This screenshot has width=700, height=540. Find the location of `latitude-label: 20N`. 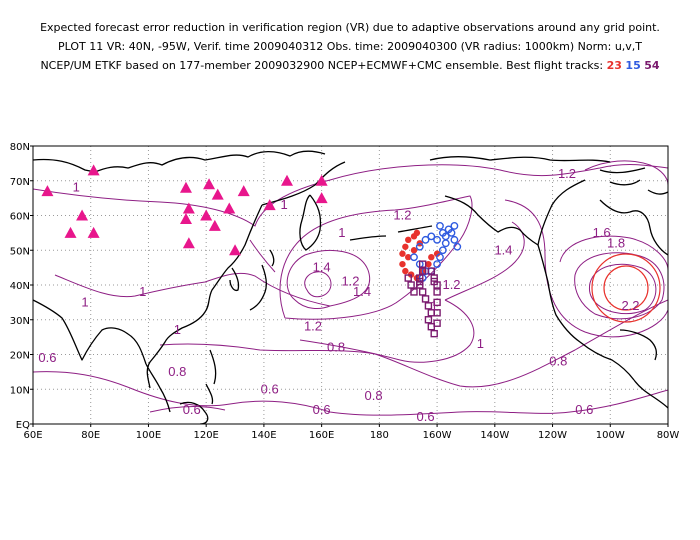

latitude-label: 20N is located at coordinates (20, 356).